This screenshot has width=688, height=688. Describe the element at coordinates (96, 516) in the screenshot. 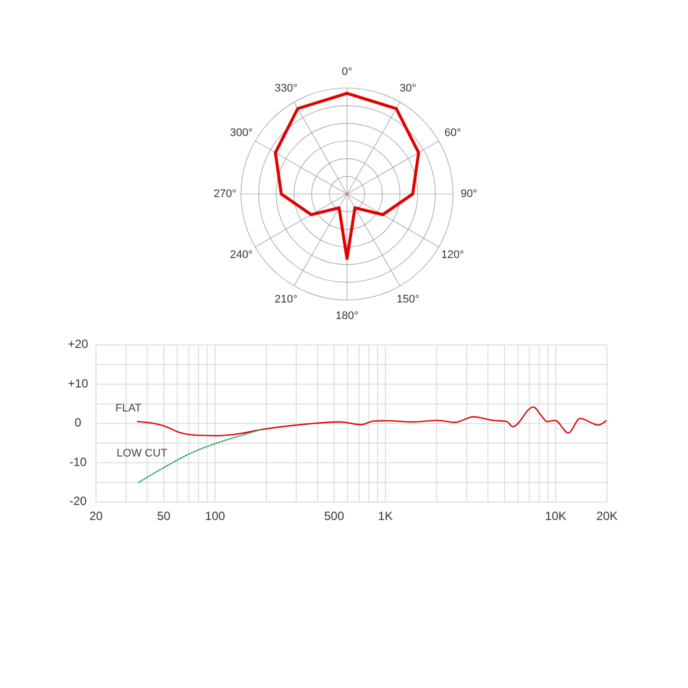

I see `x-tick-label: 20` at that location.